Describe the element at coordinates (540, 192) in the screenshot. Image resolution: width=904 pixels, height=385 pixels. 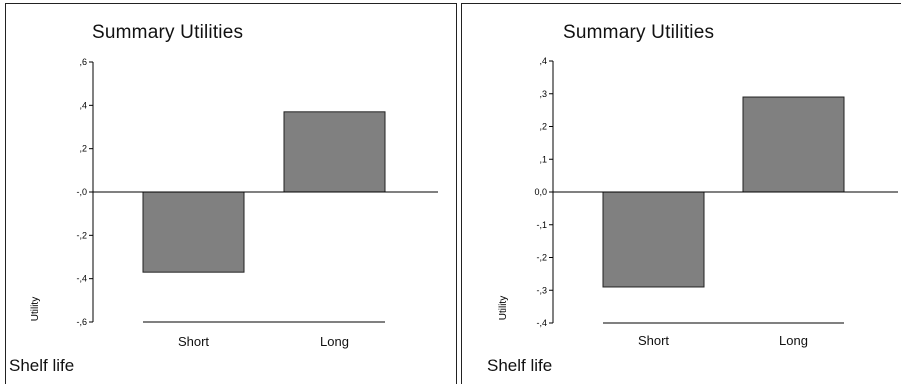
I see `y-tick-label: 0,0` at that location.